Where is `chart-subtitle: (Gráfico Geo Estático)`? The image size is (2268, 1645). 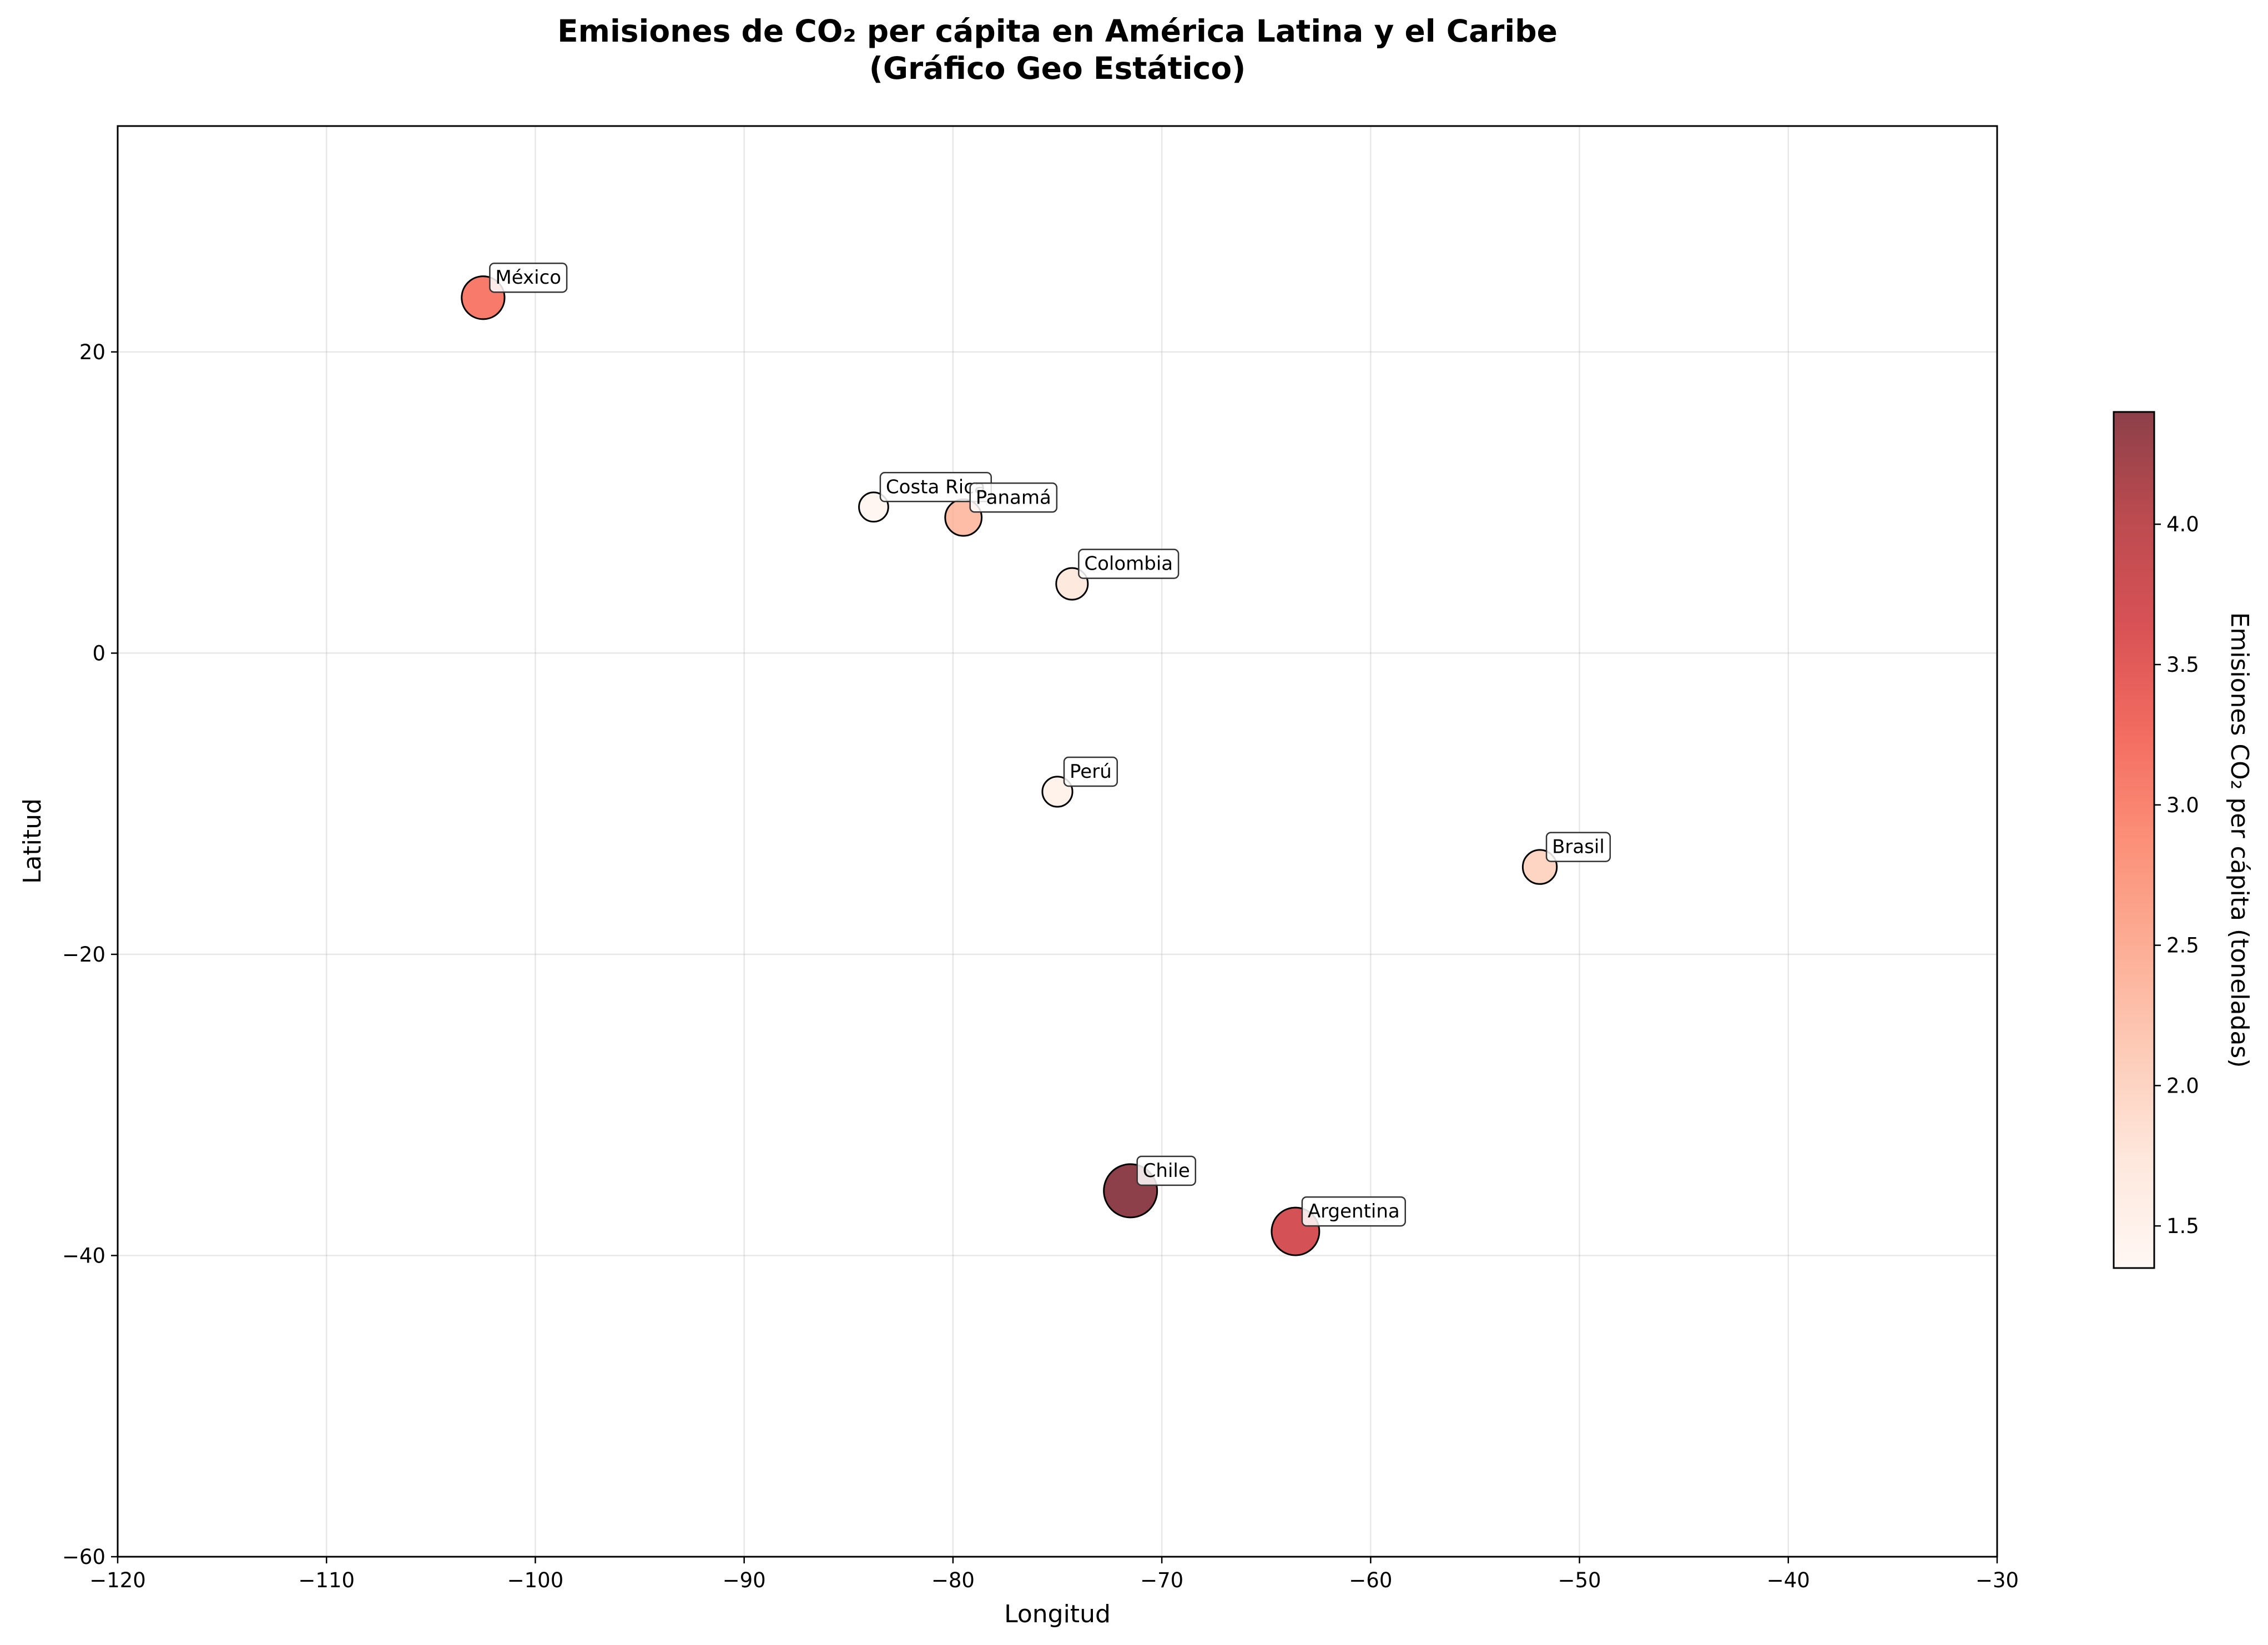 chart-subtitle: (Gráfico Geo Estático) is located at coordinates (1057, 69).